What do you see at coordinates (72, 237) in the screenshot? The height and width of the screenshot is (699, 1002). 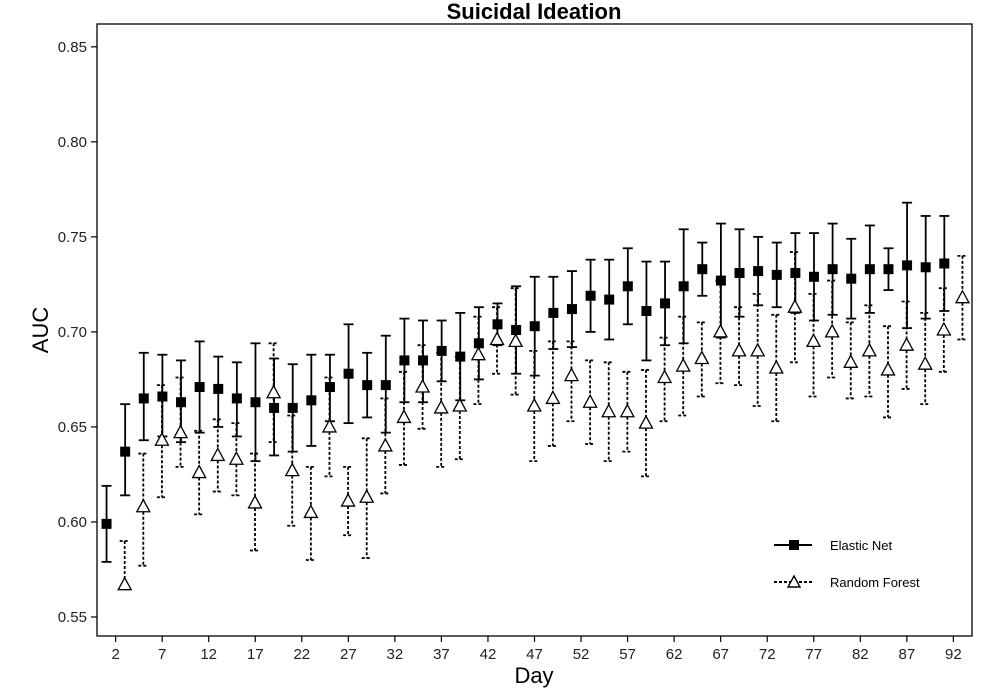 I see `y-tick-label: 0.75` at bounding box center [72, 237].